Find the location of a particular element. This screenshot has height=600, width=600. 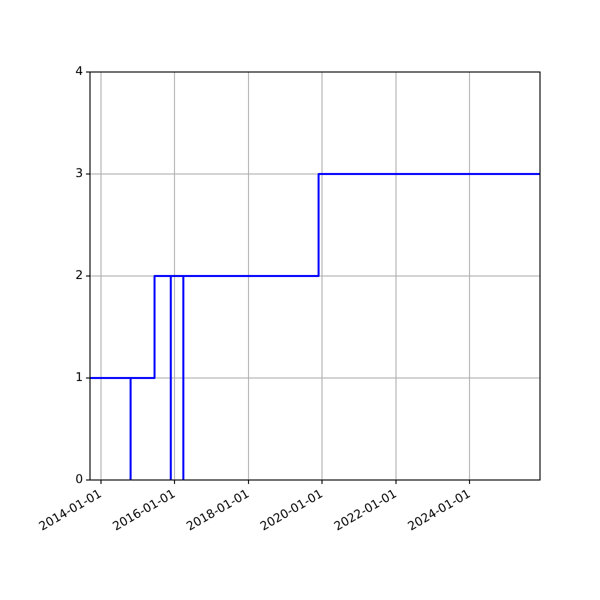

y-tick-label: 1 is located at coordinates (79, 377).